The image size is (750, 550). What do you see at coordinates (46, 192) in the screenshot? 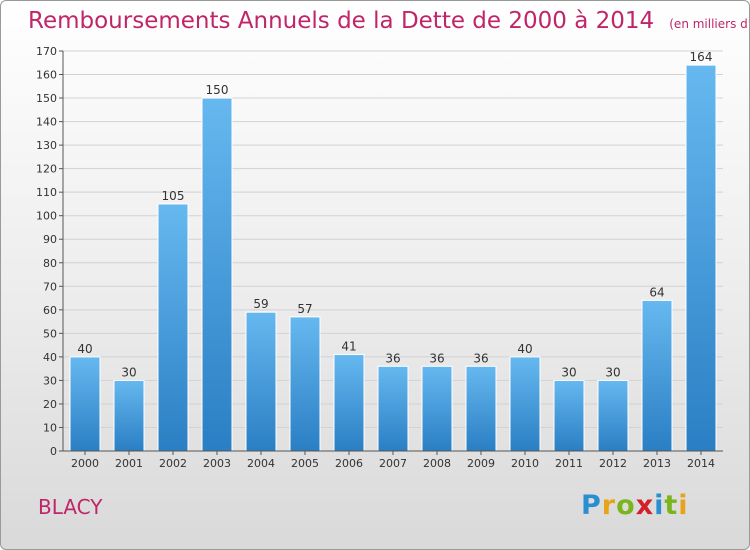
I see `y-tick-label: 110` at bounding box center [46, 192].